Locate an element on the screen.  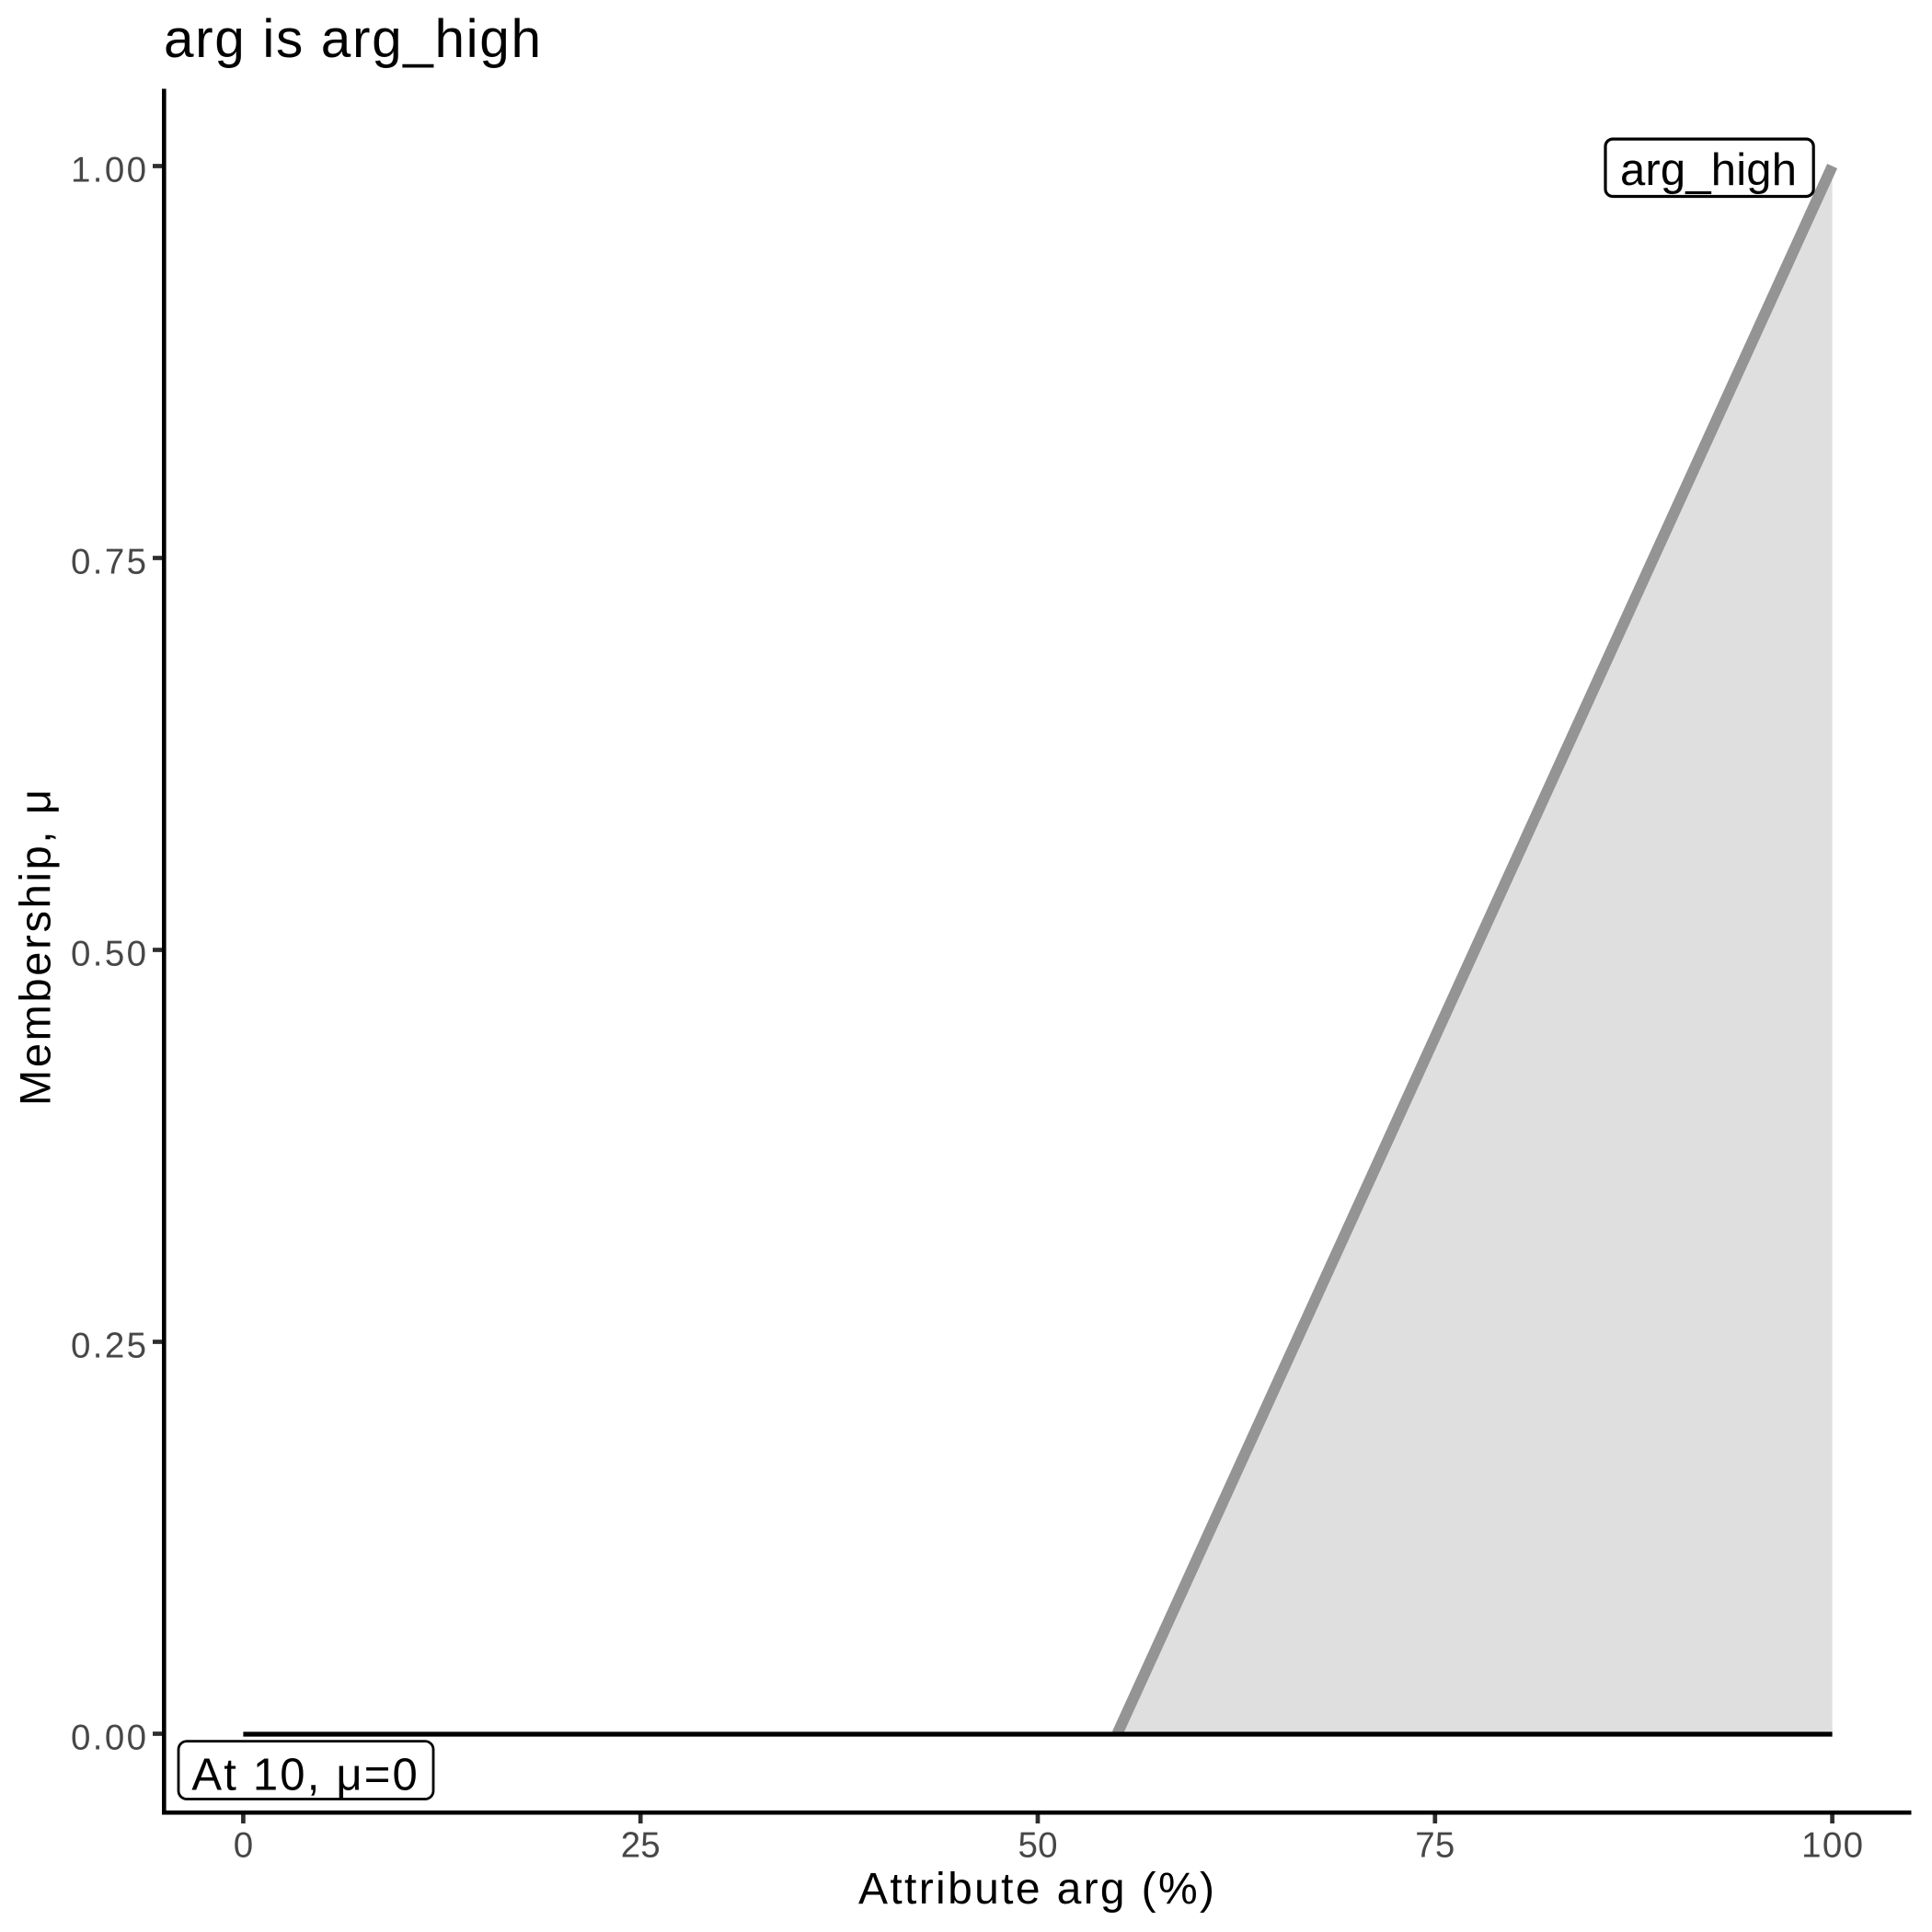
svg-text: 1.00 is located at coordinates (108, 170).